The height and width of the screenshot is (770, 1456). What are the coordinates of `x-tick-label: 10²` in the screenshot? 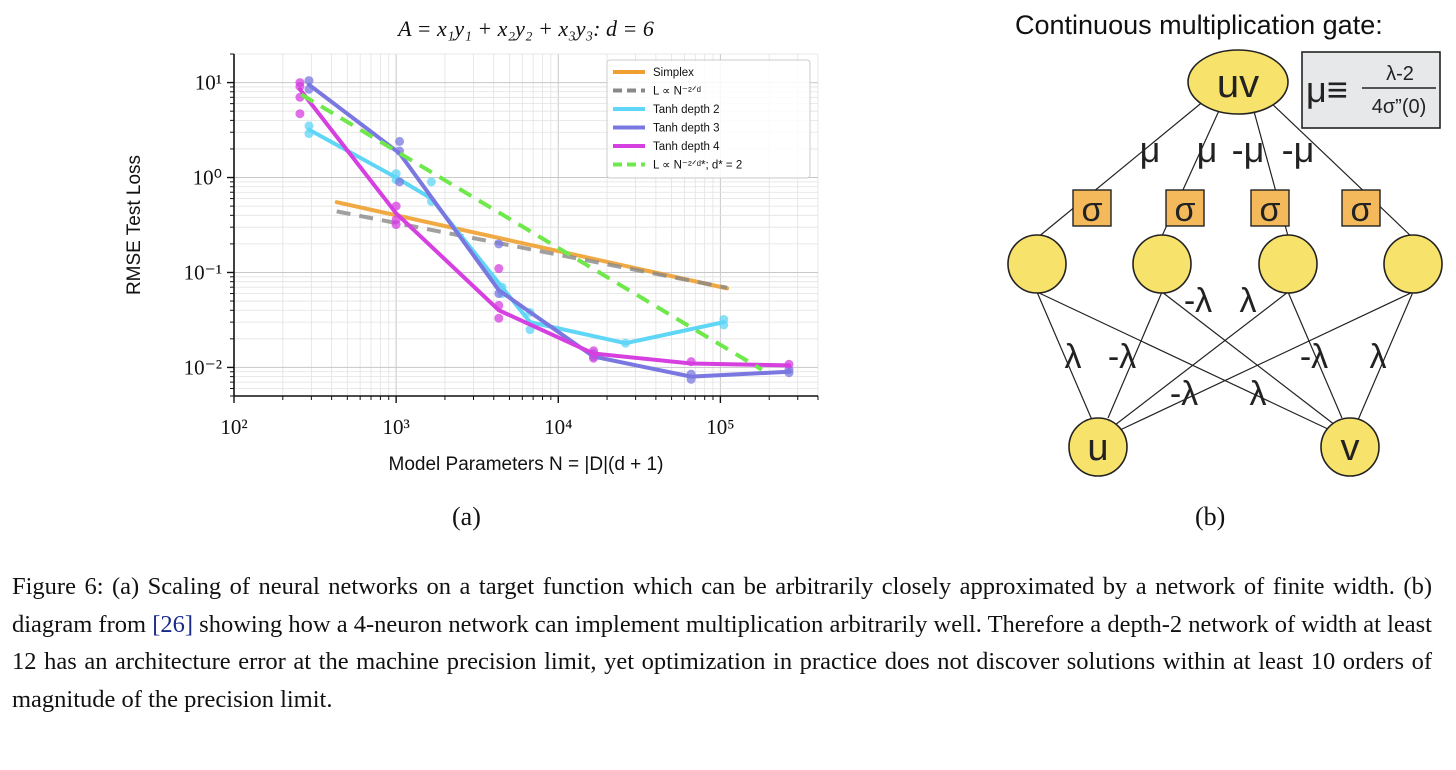 It's located at (233, 427).